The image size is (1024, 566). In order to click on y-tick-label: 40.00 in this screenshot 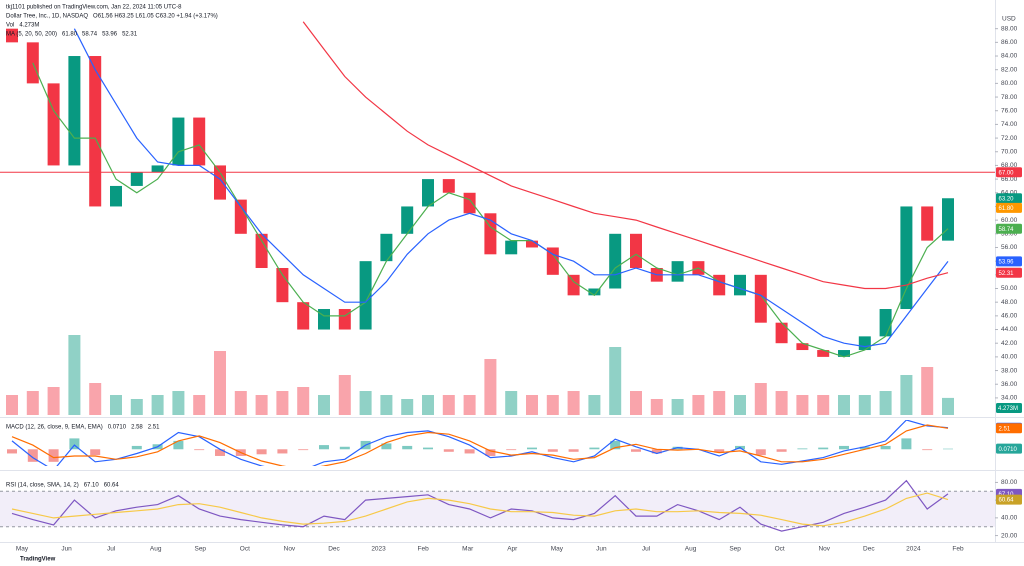, I will do `click(1009, 518)`.